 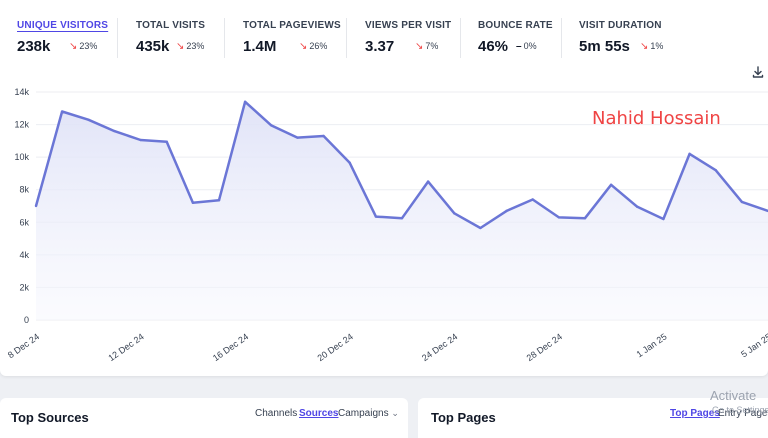 What do you see at coordinates (50, 417) in the screenshot?
I see `top-sources-title: Top Sources` at bounding box center [50, 417].